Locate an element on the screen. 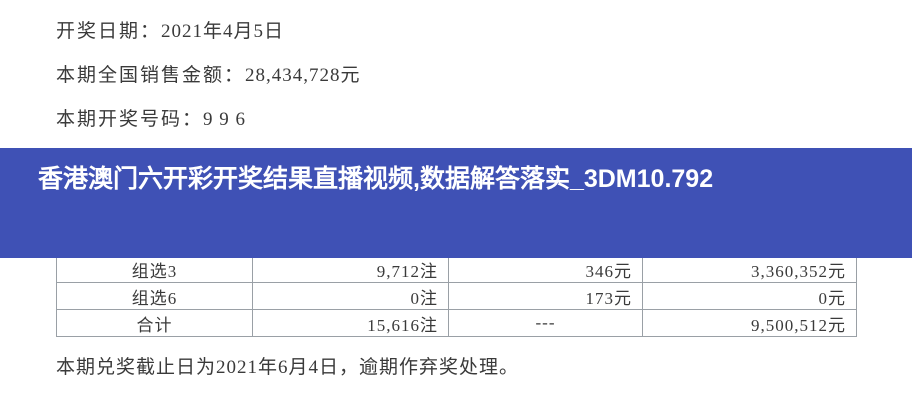  table-row: 组选3 9,712注 346元 3,360,352元 is located at coordinates (456, 269).